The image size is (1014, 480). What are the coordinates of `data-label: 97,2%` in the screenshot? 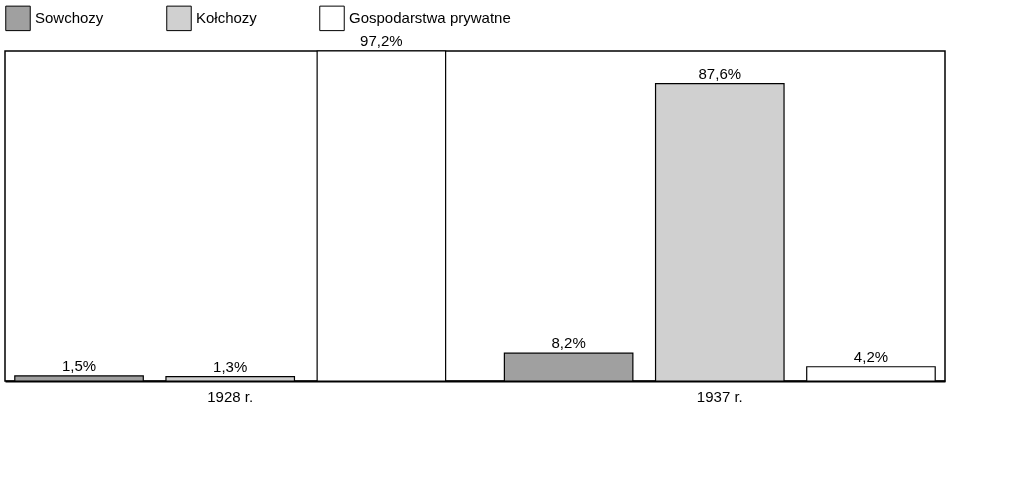 It's located at (381, 40).